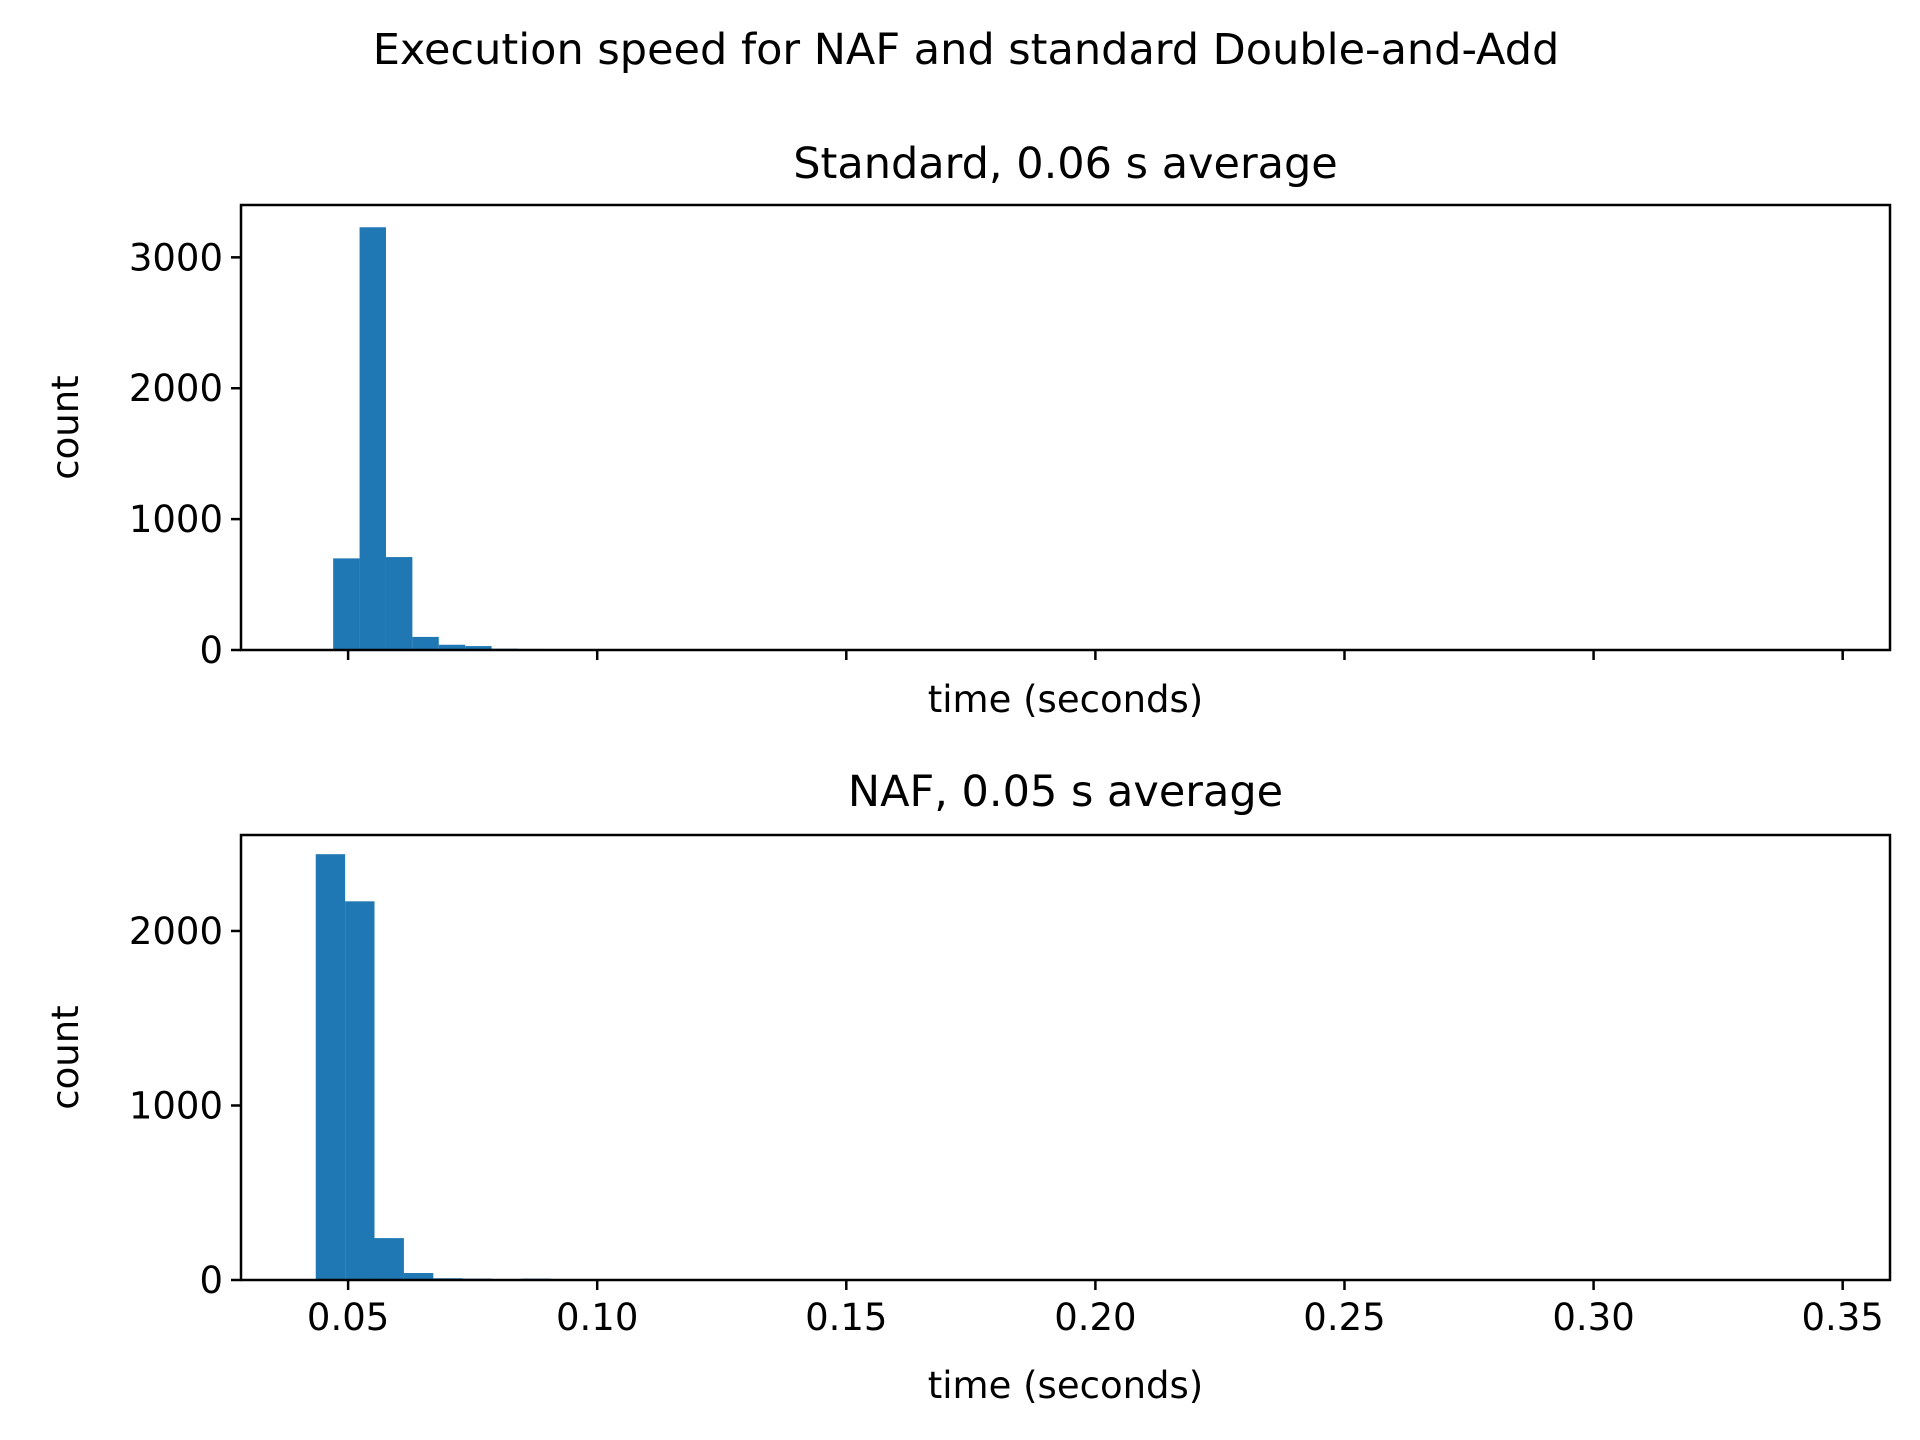 This screenshot has height=1440, width=1920. I want to click on naf-x-tick-label: 0.25, so click(1344, 1317).